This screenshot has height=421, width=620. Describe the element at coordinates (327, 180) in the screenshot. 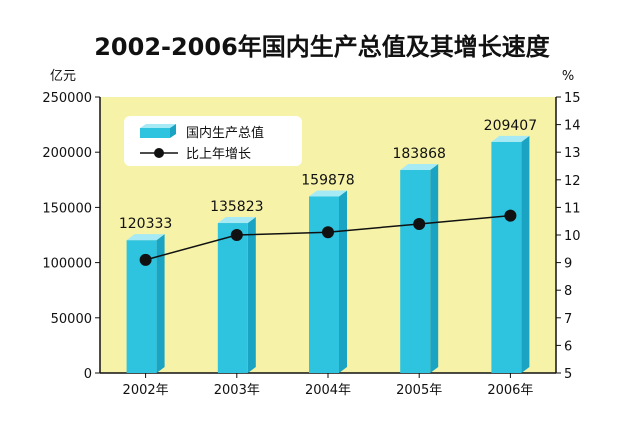

I see `bar-value-label: 159878` at that location.